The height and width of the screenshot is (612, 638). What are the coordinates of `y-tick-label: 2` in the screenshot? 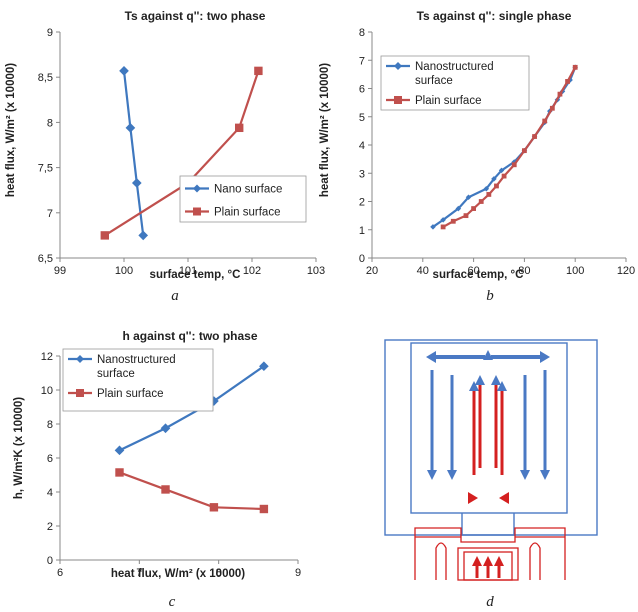 It's located at (50, 527).